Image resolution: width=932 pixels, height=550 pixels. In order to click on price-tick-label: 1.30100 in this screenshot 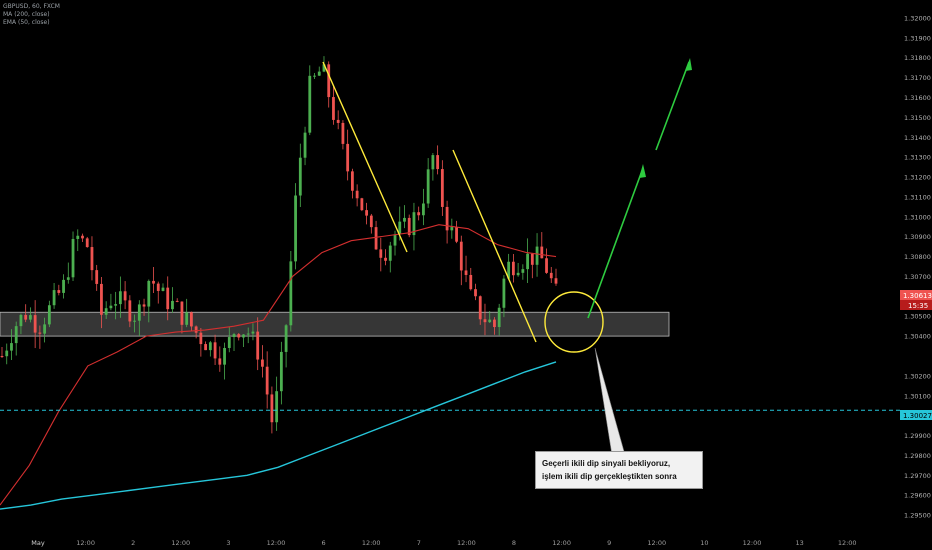, I will do `click(917, 396)`.